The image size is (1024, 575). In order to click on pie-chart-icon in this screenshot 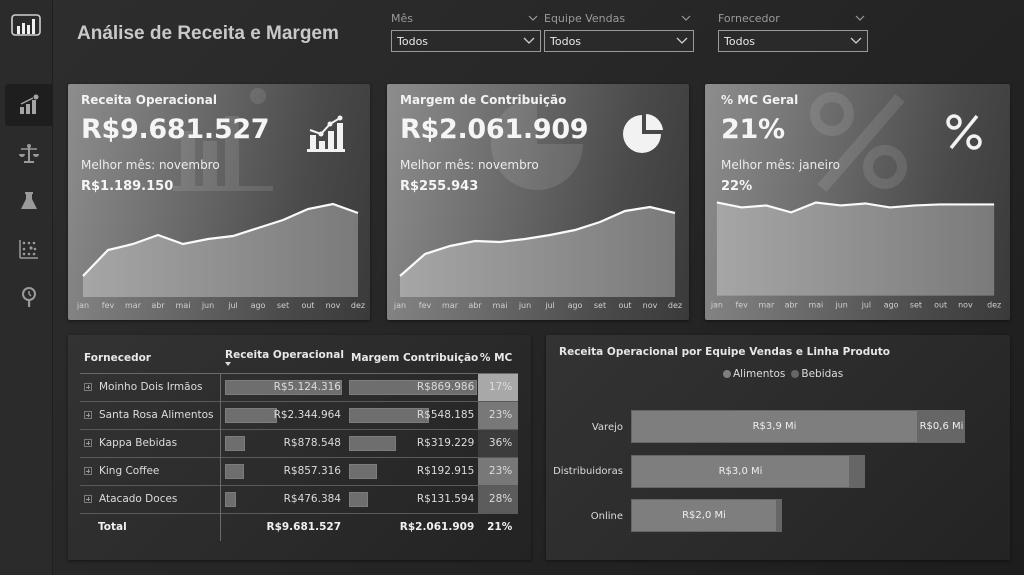, I will do `click(643, 133)`.